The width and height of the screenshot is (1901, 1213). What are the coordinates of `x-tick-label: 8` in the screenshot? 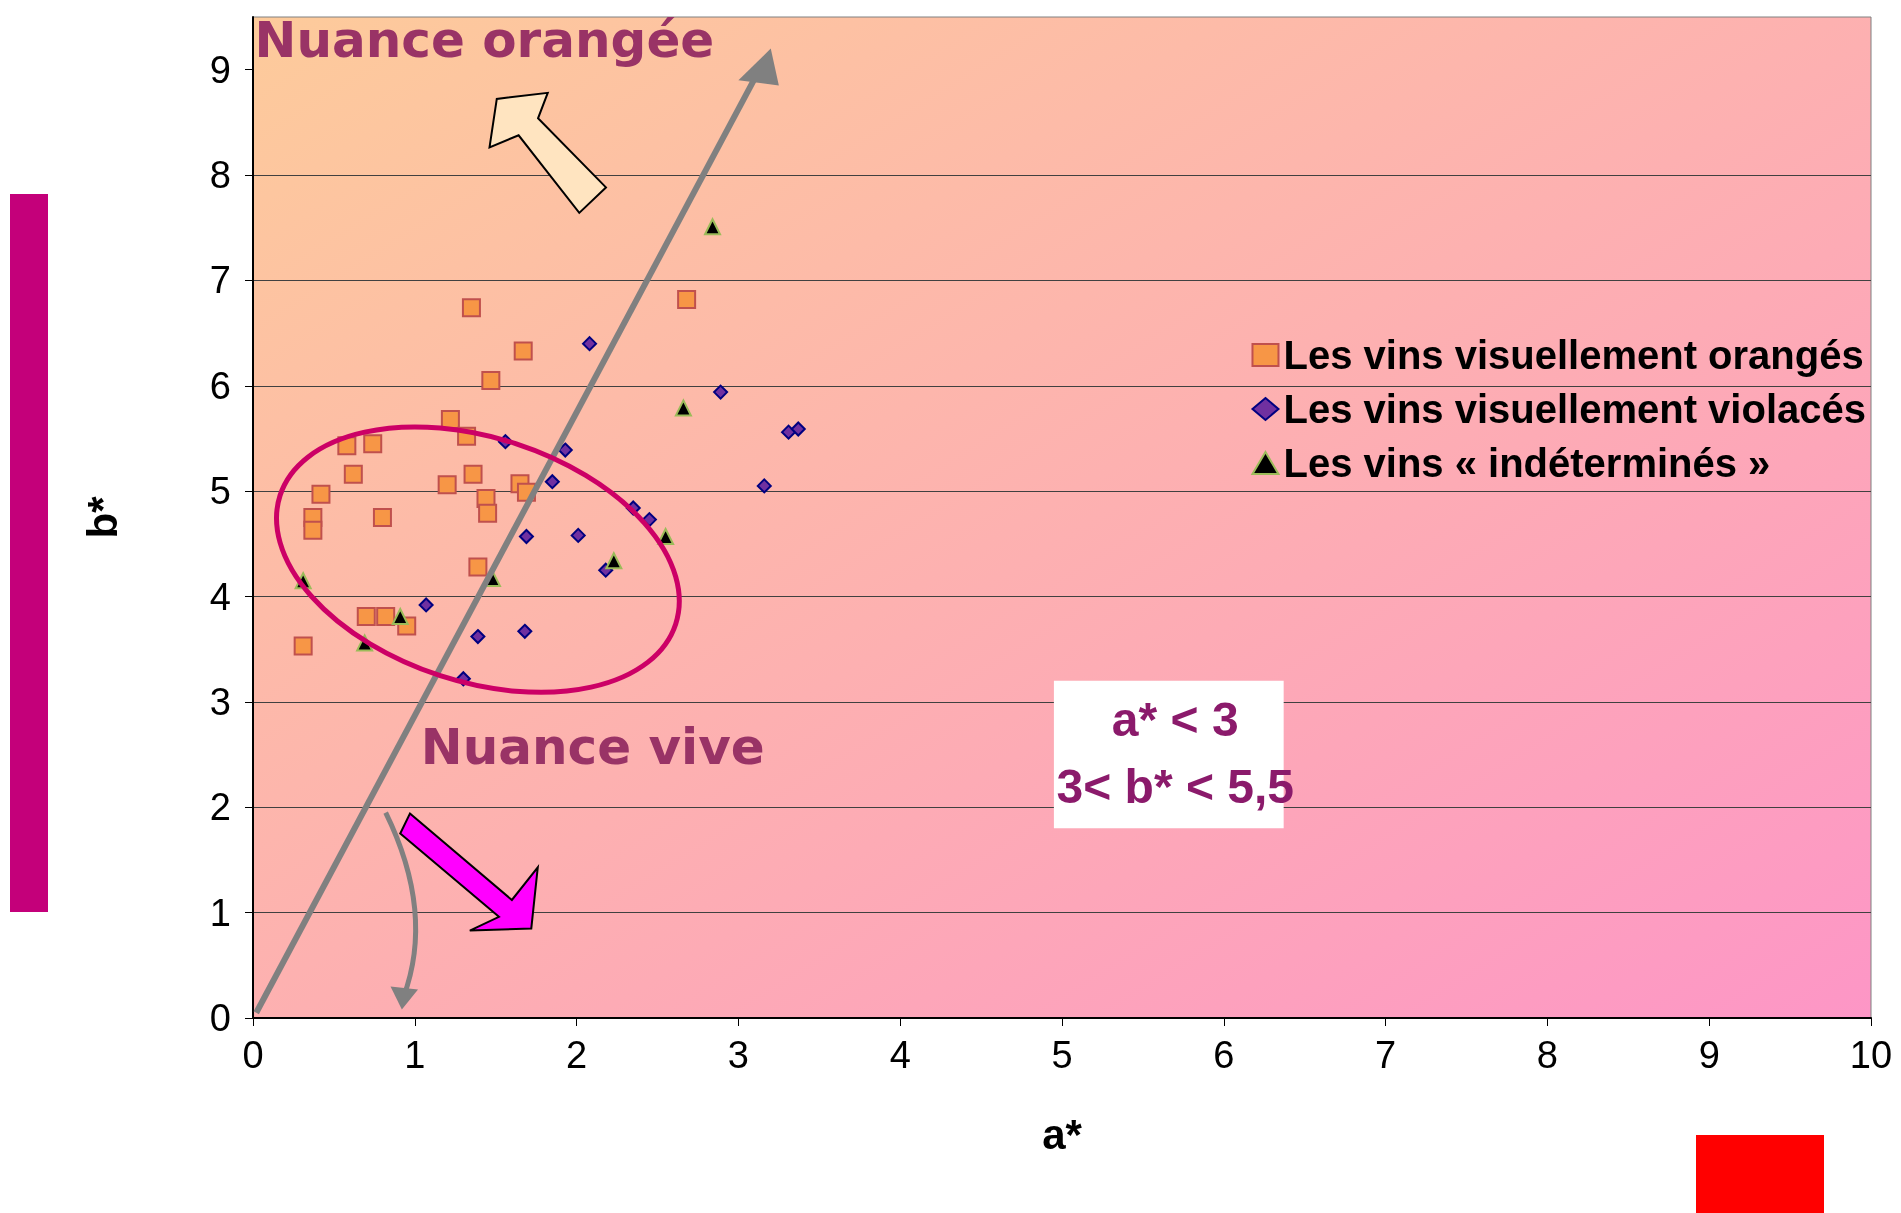 It's located at (1547, 1055).